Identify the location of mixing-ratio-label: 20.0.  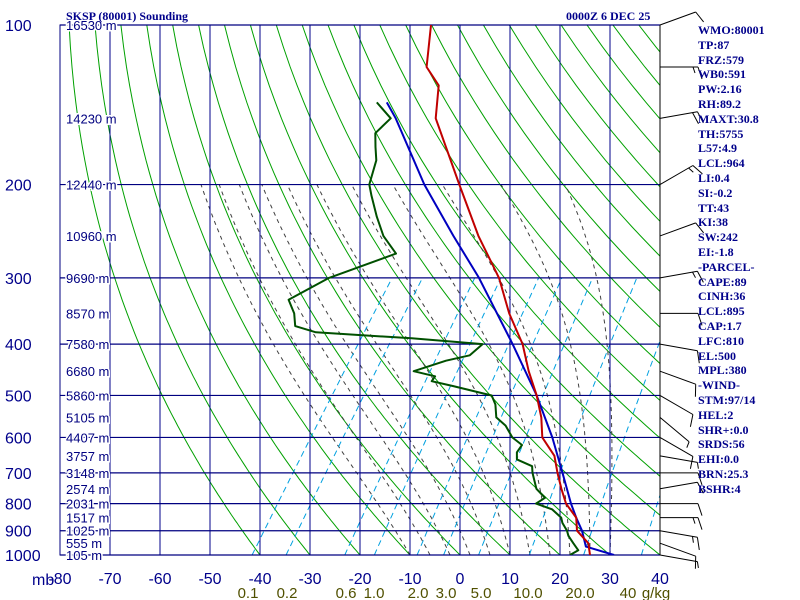
(579, 592).